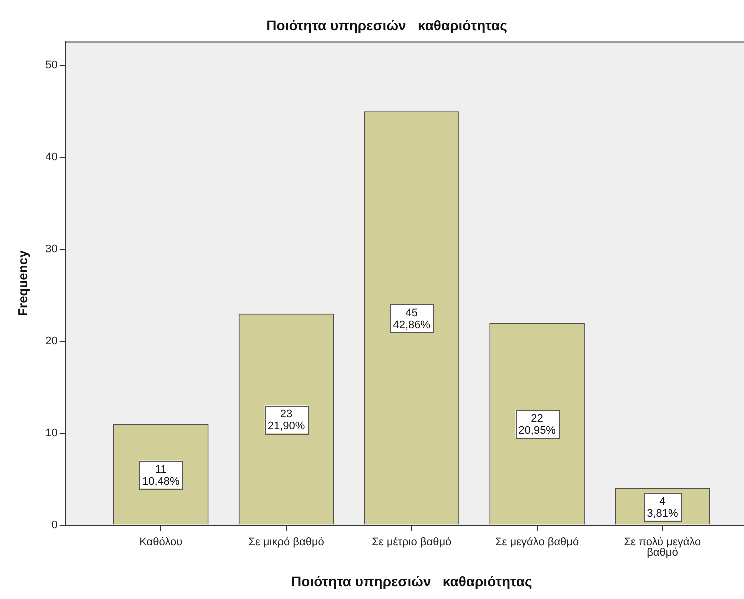 The height and width of the screenshot is (599, 744). I want to click on data-label: 45 42,86%, so click(412, 320).